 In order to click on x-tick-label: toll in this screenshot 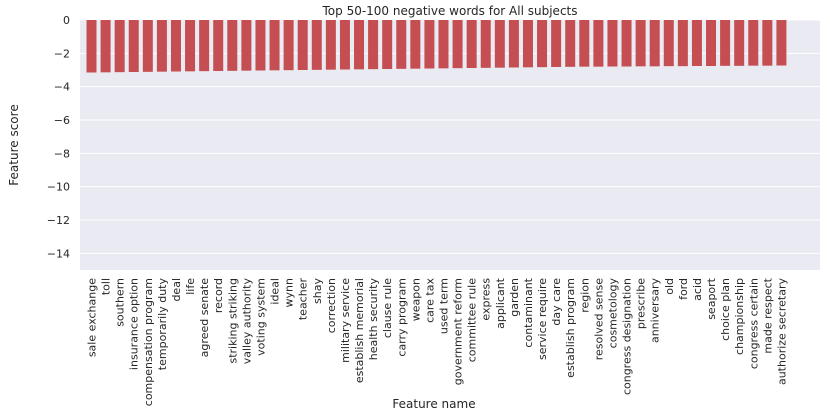, I will do `click(106, 286)`.